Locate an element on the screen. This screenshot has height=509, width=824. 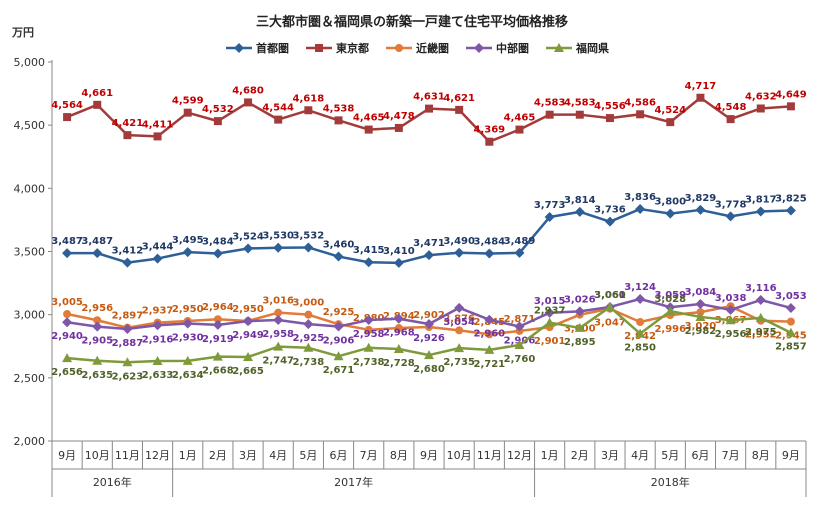
data-label: 3,415 is located at coordinates (369, 250).